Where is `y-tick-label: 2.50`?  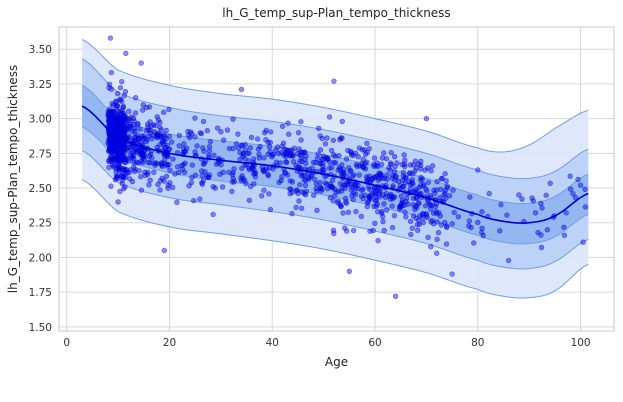
y-tick-label: 2.50 is located at coordinates (40, 189).